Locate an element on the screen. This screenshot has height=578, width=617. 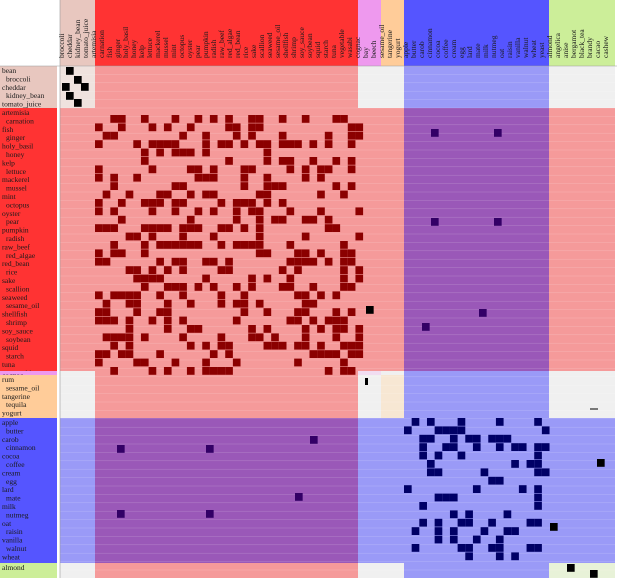
row-label: fish is located at coordinates (8, 129).